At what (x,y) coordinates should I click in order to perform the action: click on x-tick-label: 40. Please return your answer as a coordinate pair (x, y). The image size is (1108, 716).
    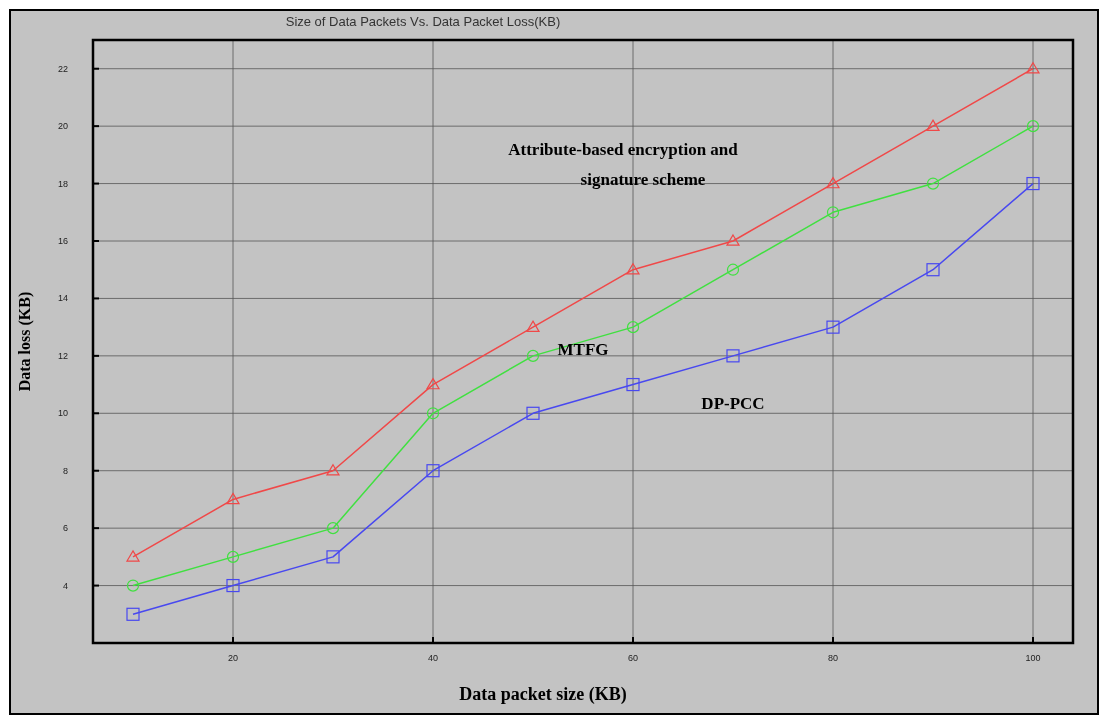
    Looking at the image, I should click on (433, 658).